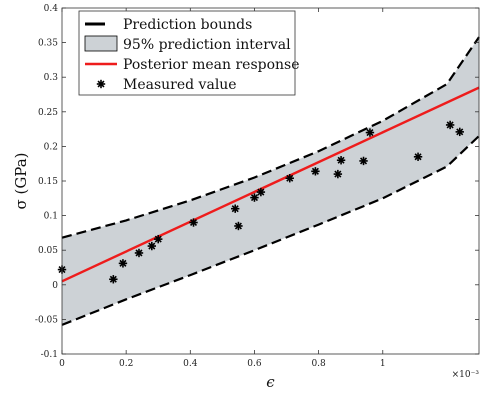 Image resolution: width=481 pixels, height=397 pixels. I want to click on x-axis-label: ϵ, so click(270, 382).